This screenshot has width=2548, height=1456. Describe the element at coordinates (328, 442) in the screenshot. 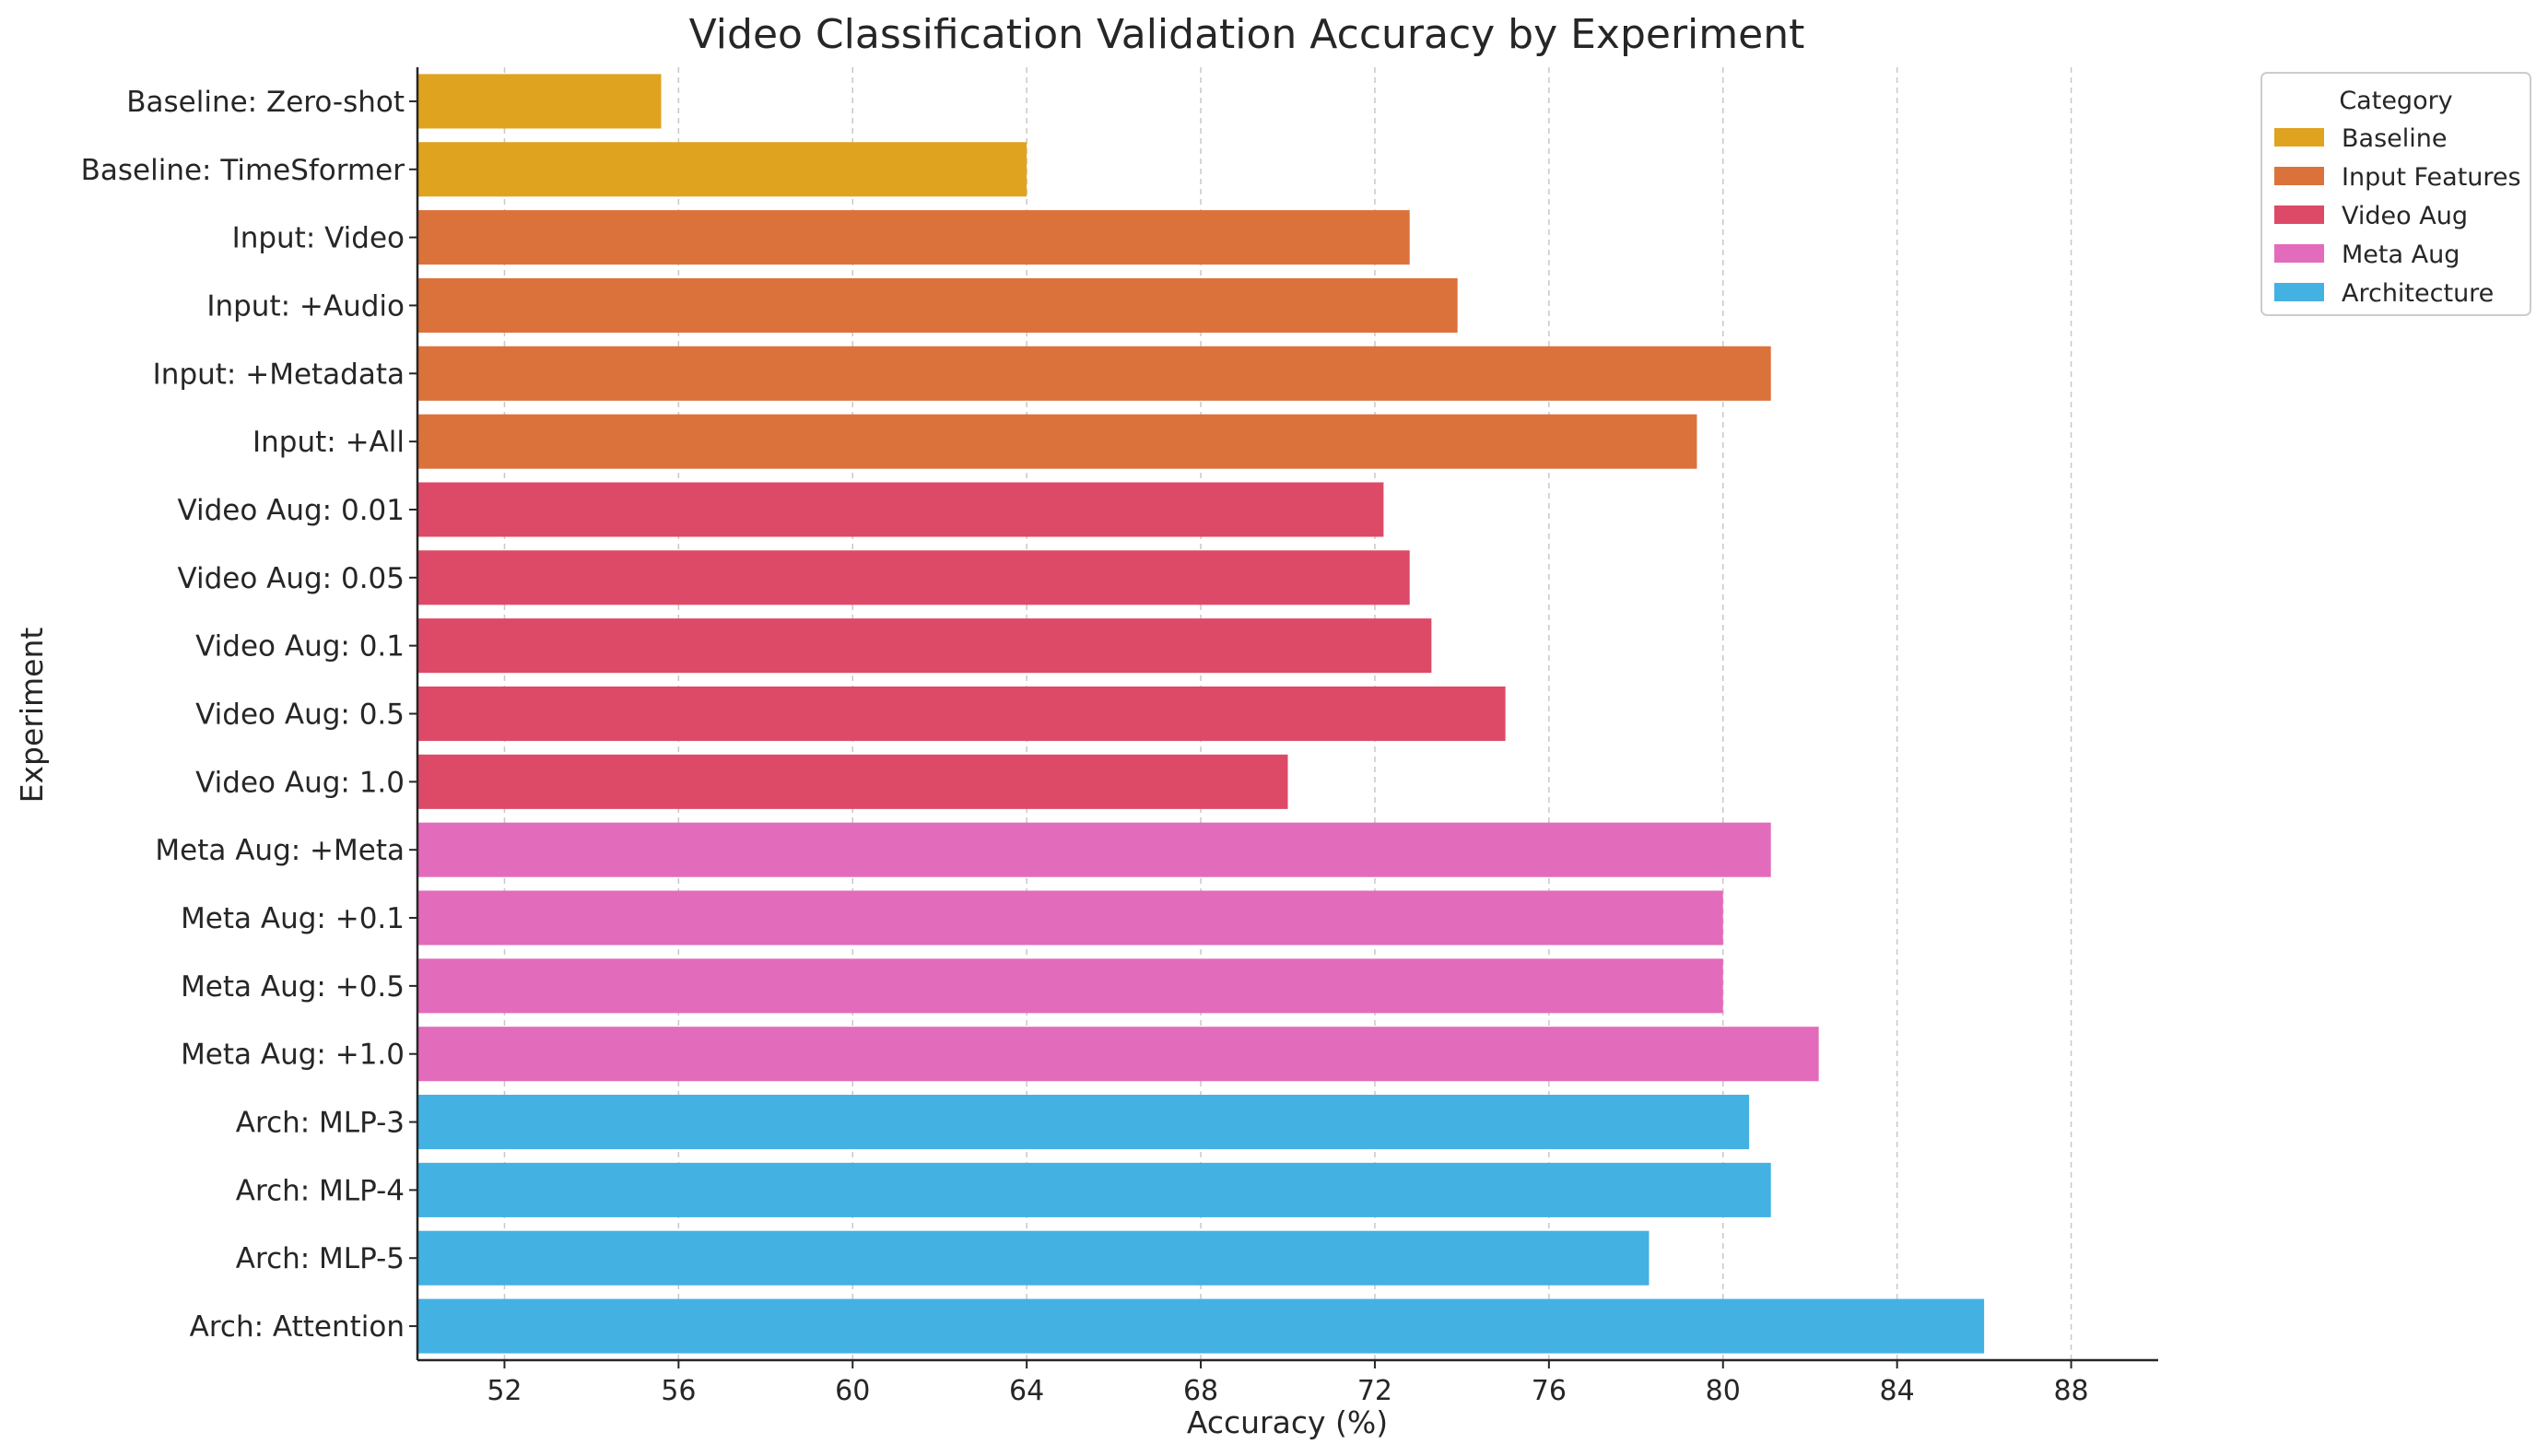

I see `y-tick-label: Input: +All` at that location.